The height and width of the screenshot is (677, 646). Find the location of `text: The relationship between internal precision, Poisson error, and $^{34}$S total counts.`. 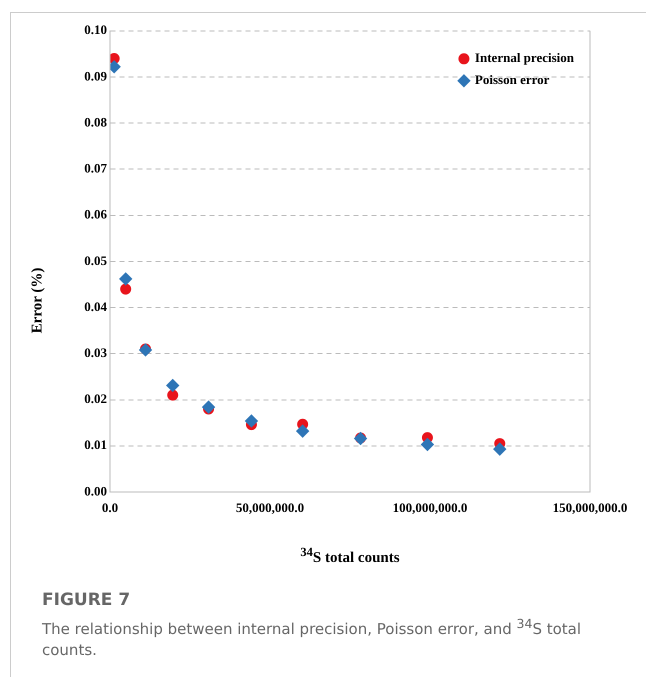

text: The relationship between internal precision, Poisson error, and $^{34}$S total counts. is located at coordinates (312, 637).